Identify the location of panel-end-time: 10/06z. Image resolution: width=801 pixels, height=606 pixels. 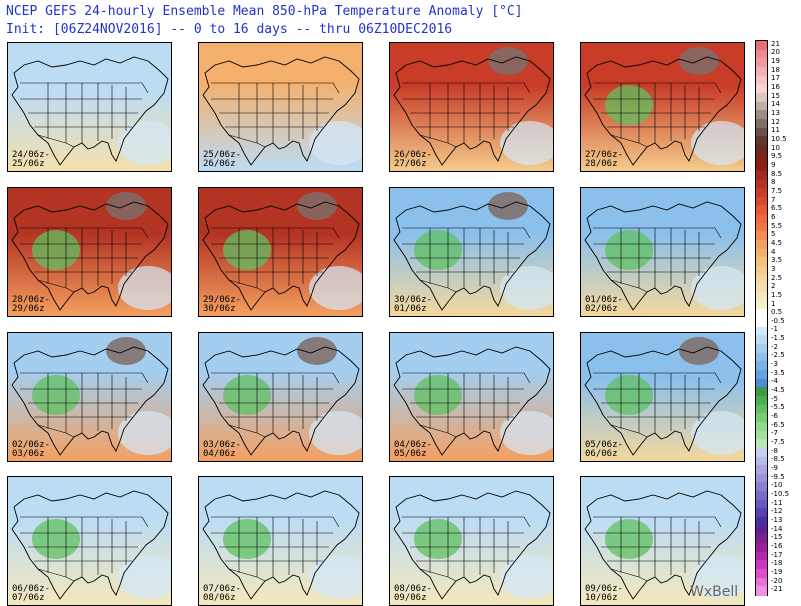
(601, 598).